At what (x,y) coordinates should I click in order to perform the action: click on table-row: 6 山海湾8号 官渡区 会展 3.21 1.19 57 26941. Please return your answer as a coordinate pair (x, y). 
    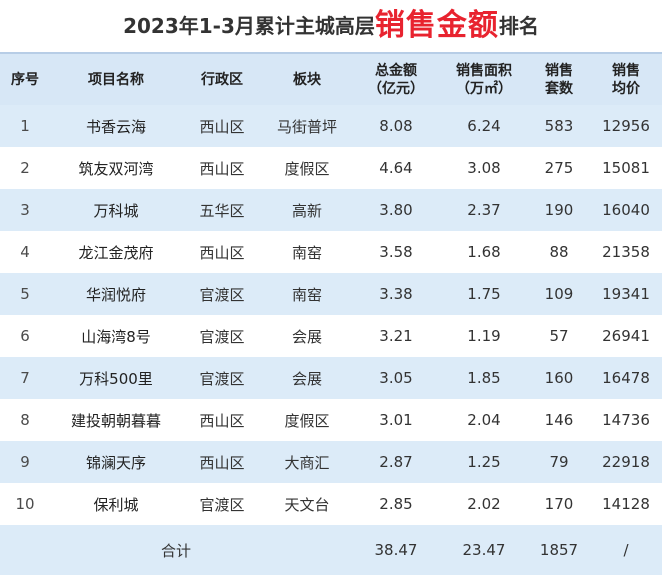
    Looking at the image, I should click on (331, 336).